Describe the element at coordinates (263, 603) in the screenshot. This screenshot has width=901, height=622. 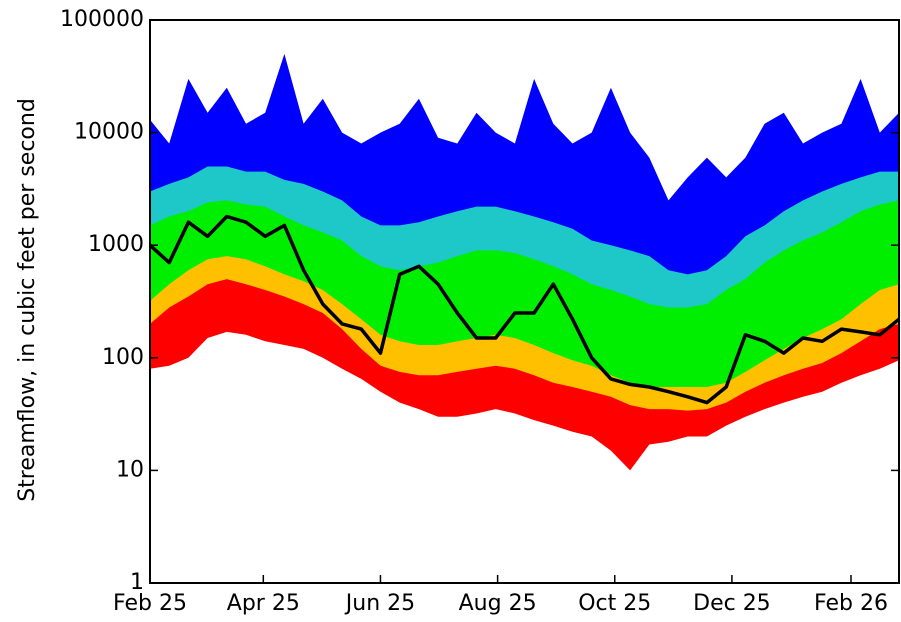
I see `x-tick-label: Apr 25` at that location.